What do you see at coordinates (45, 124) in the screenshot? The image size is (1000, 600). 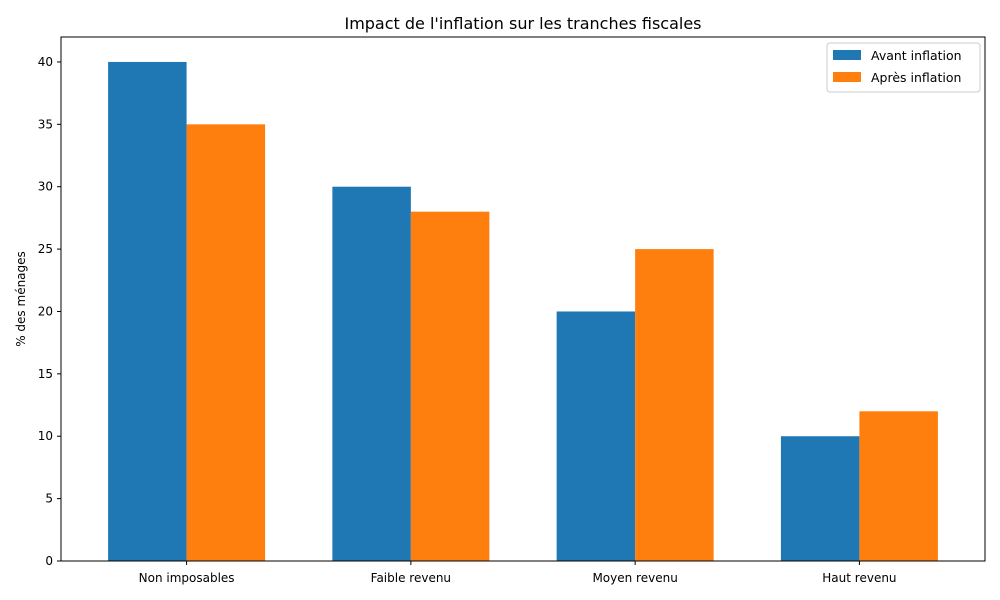 I see `y-tick-label: 35` at bounding box center [45, 124].